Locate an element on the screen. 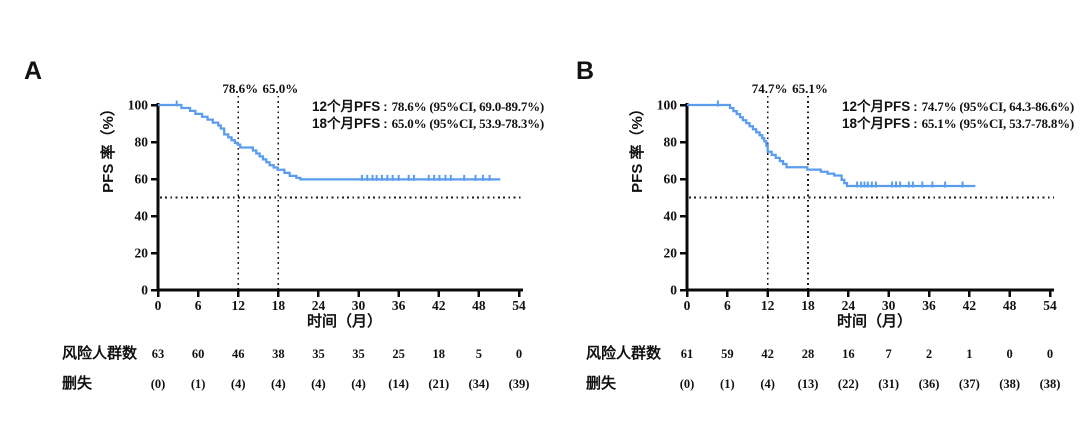  annotation-line: 18个月PFS:65.1% (95%CI, 53.7-78.8%) is located at coordinates (958, 123).